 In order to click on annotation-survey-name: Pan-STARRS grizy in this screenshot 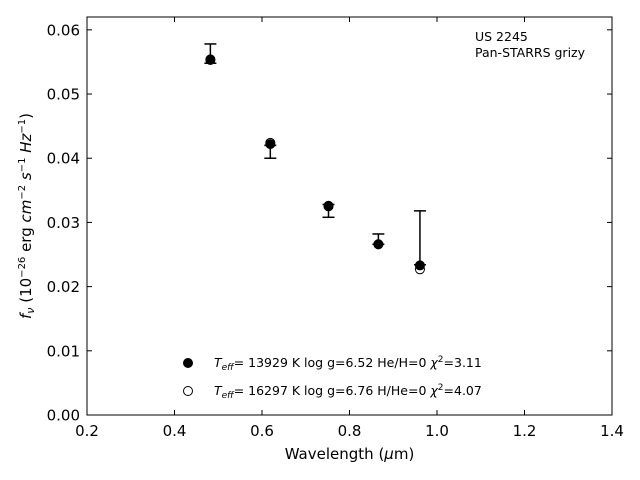, I will do `click(530, 52)`.